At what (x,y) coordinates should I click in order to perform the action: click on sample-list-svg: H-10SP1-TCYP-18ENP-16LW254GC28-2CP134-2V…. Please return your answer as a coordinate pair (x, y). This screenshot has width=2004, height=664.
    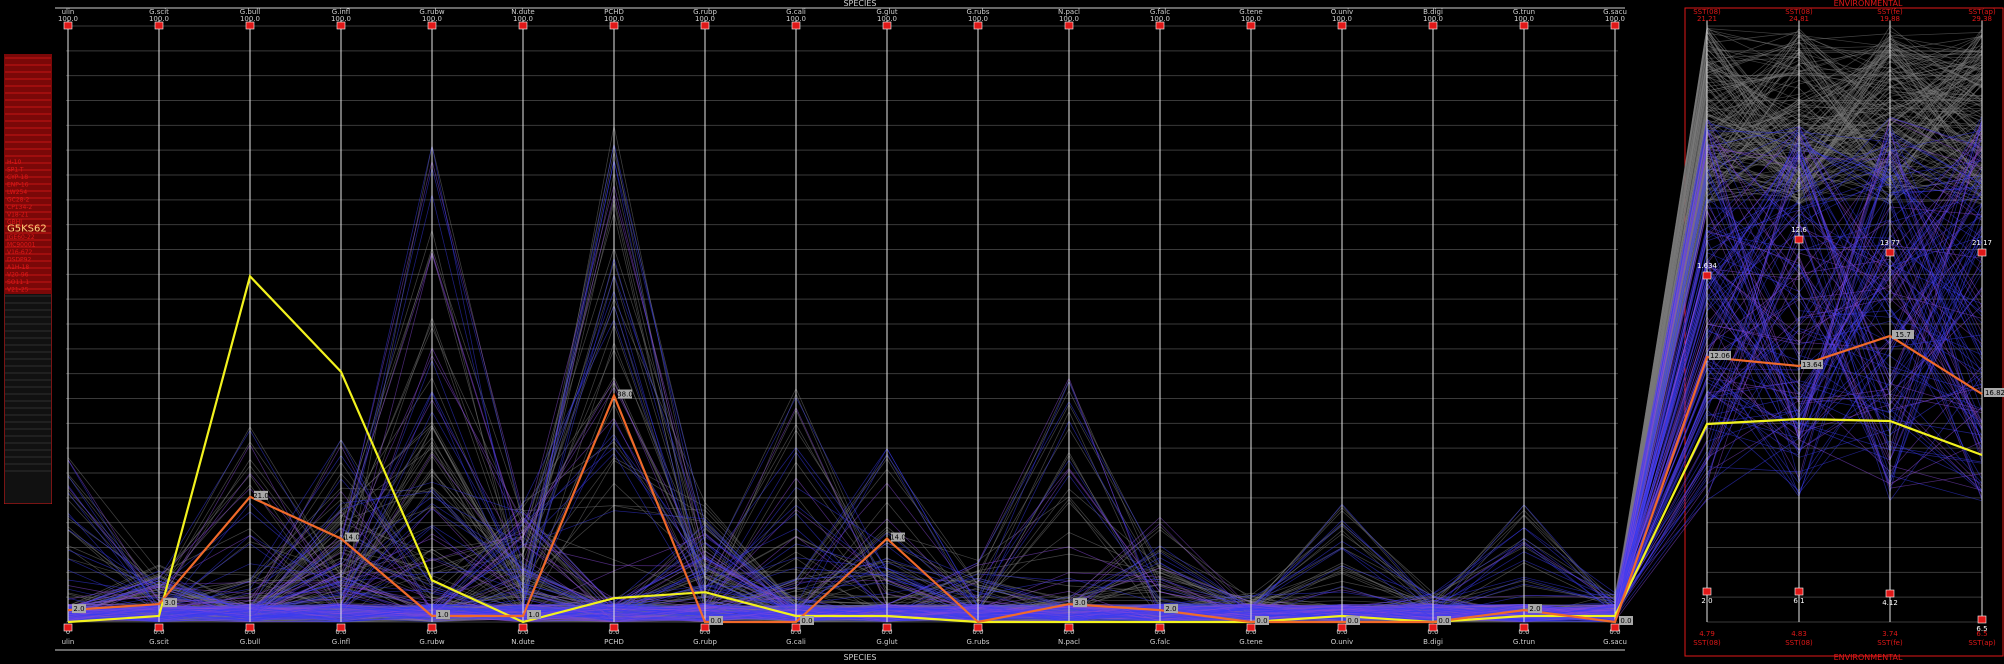
    Looking at the image, I should click on (28, 279).